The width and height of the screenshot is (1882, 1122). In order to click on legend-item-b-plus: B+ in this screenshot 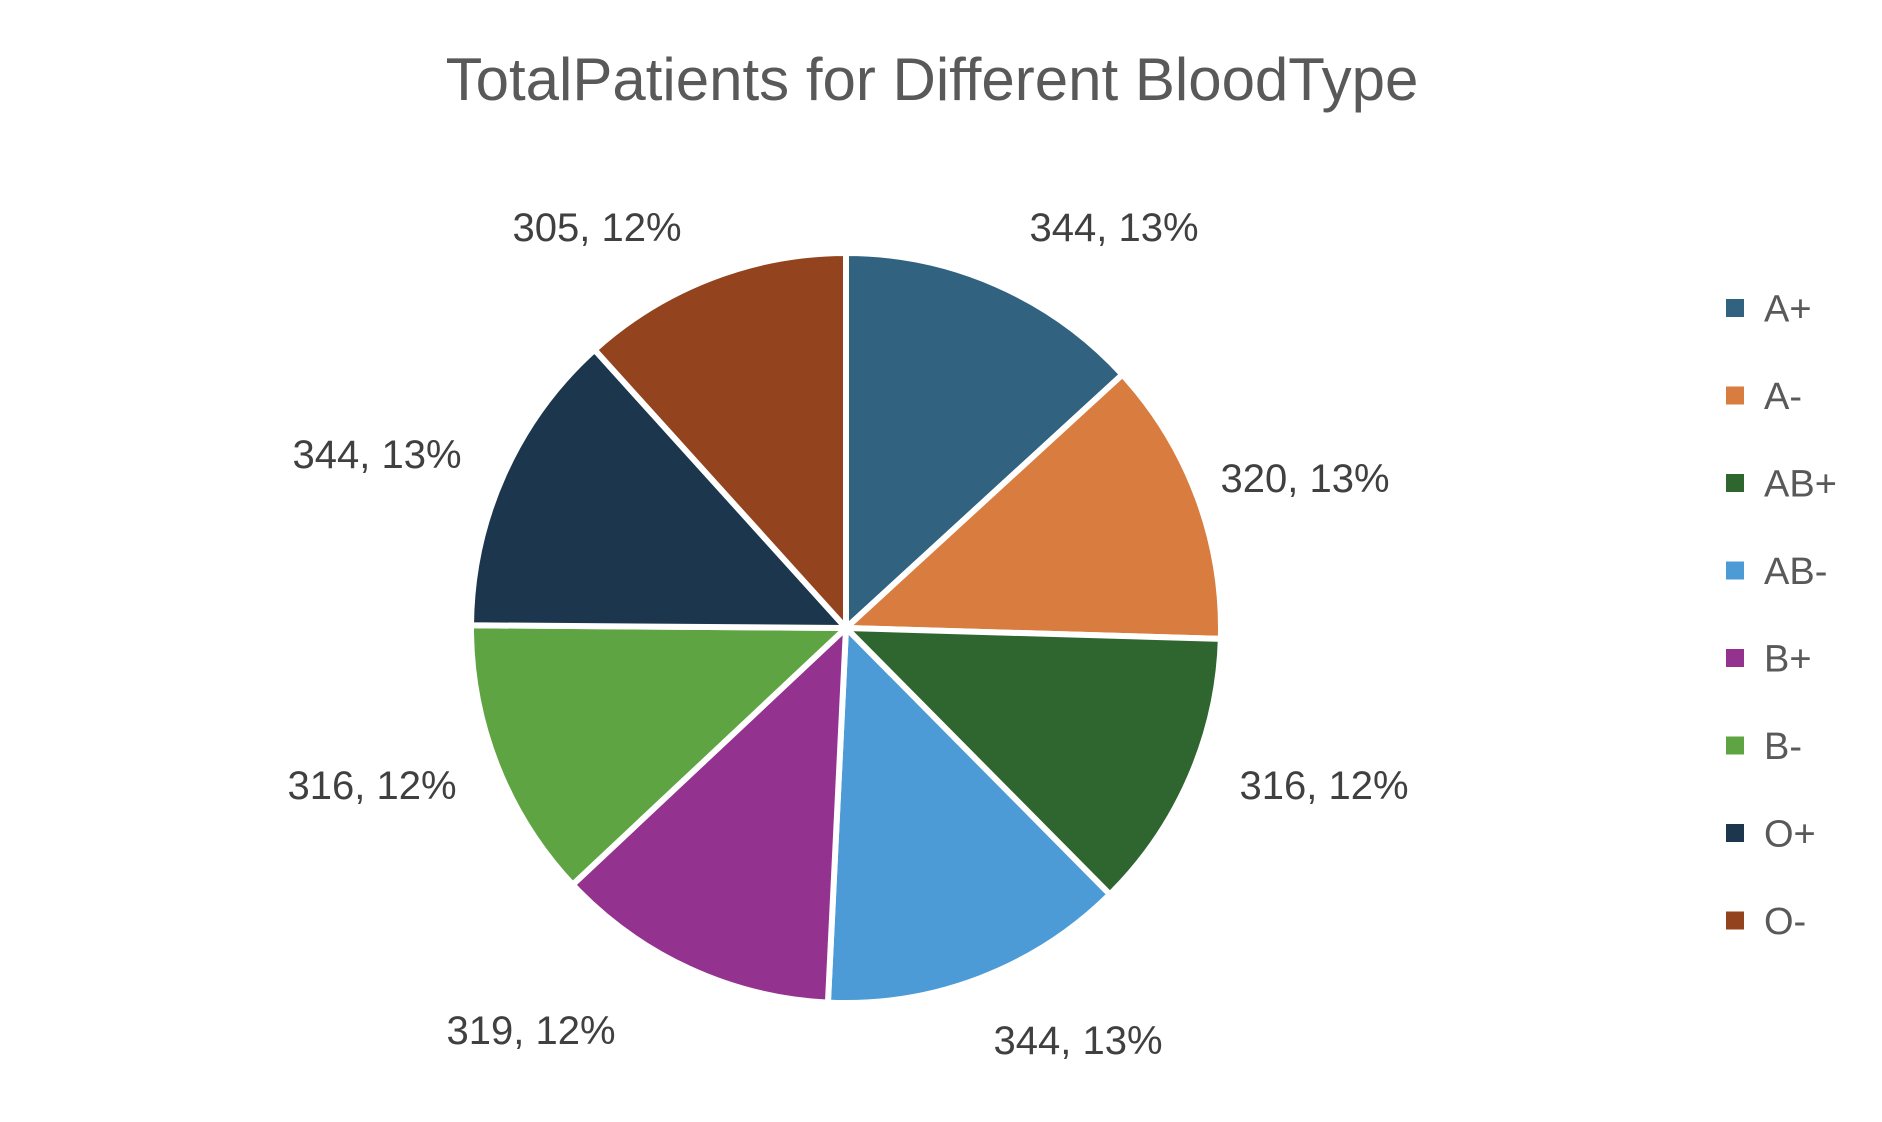, I will do `click(1769, 659)`.